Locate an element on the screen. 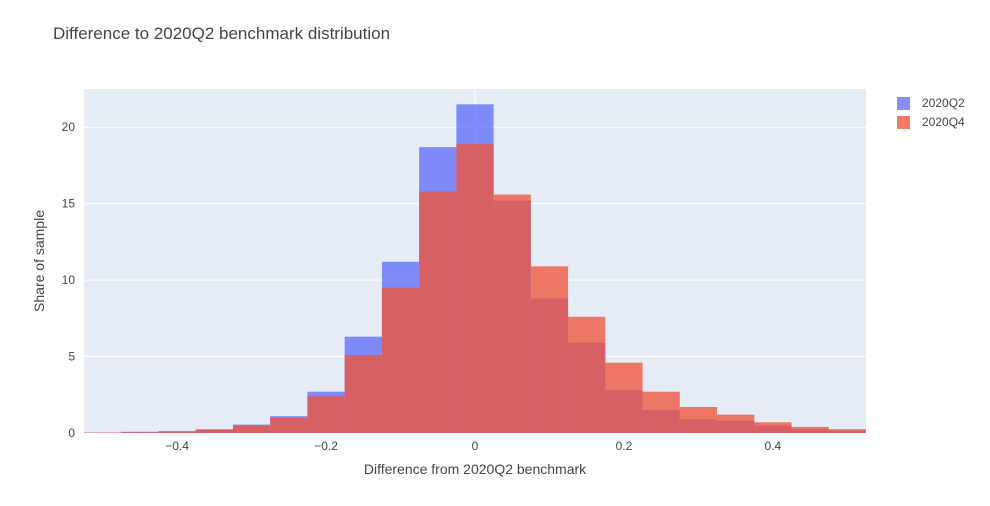 The width and height of the screenshot is (990, 506). y-tick-label: 20 is located at coordinates (69, 127).